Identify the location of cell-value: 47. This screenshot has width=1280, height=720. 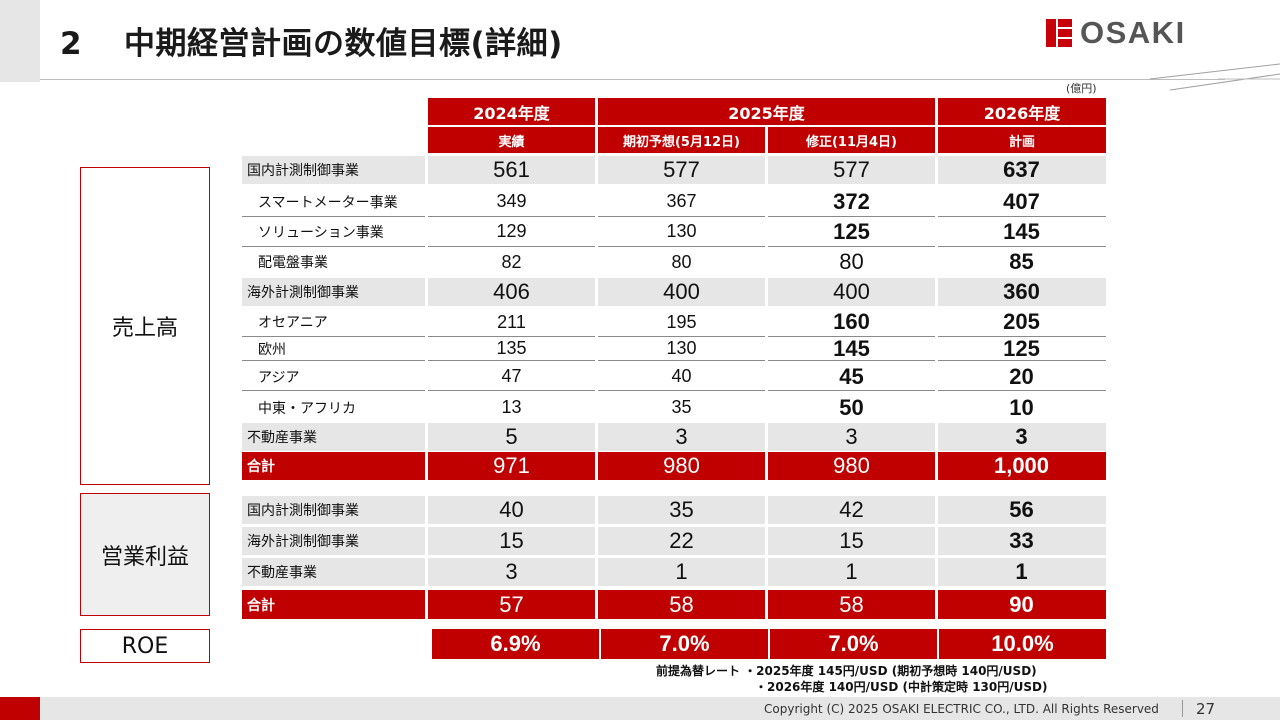
(511, 376).